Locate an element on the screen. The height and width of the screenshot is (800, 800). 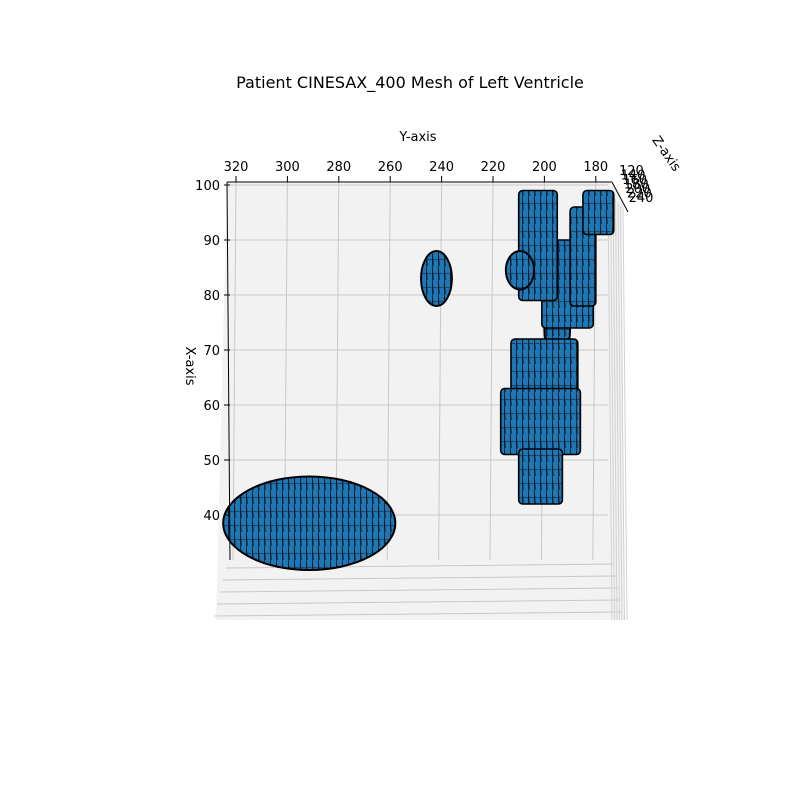
y-axis-label: Y-axis is located at coordinates (417, 137).